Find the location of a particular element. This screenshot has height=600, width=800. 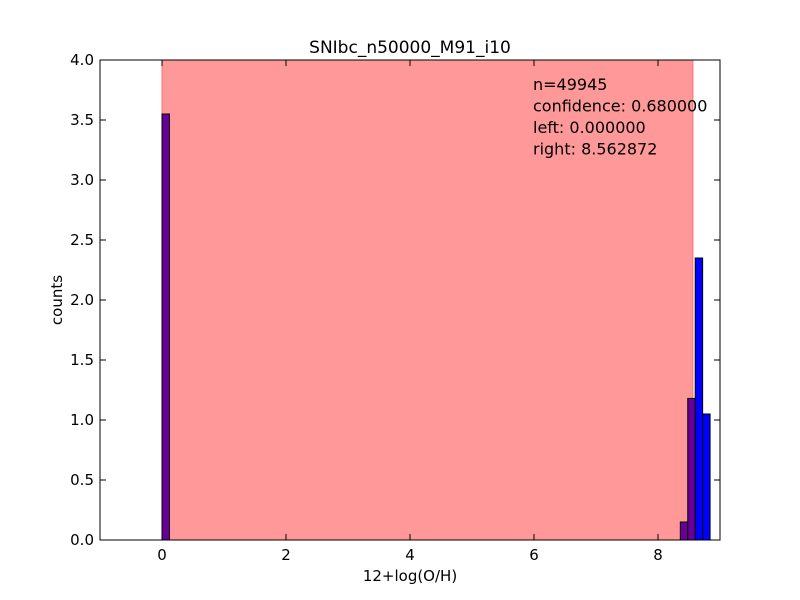

annotation-line: n=49945 is located at coordinates (570, 84).